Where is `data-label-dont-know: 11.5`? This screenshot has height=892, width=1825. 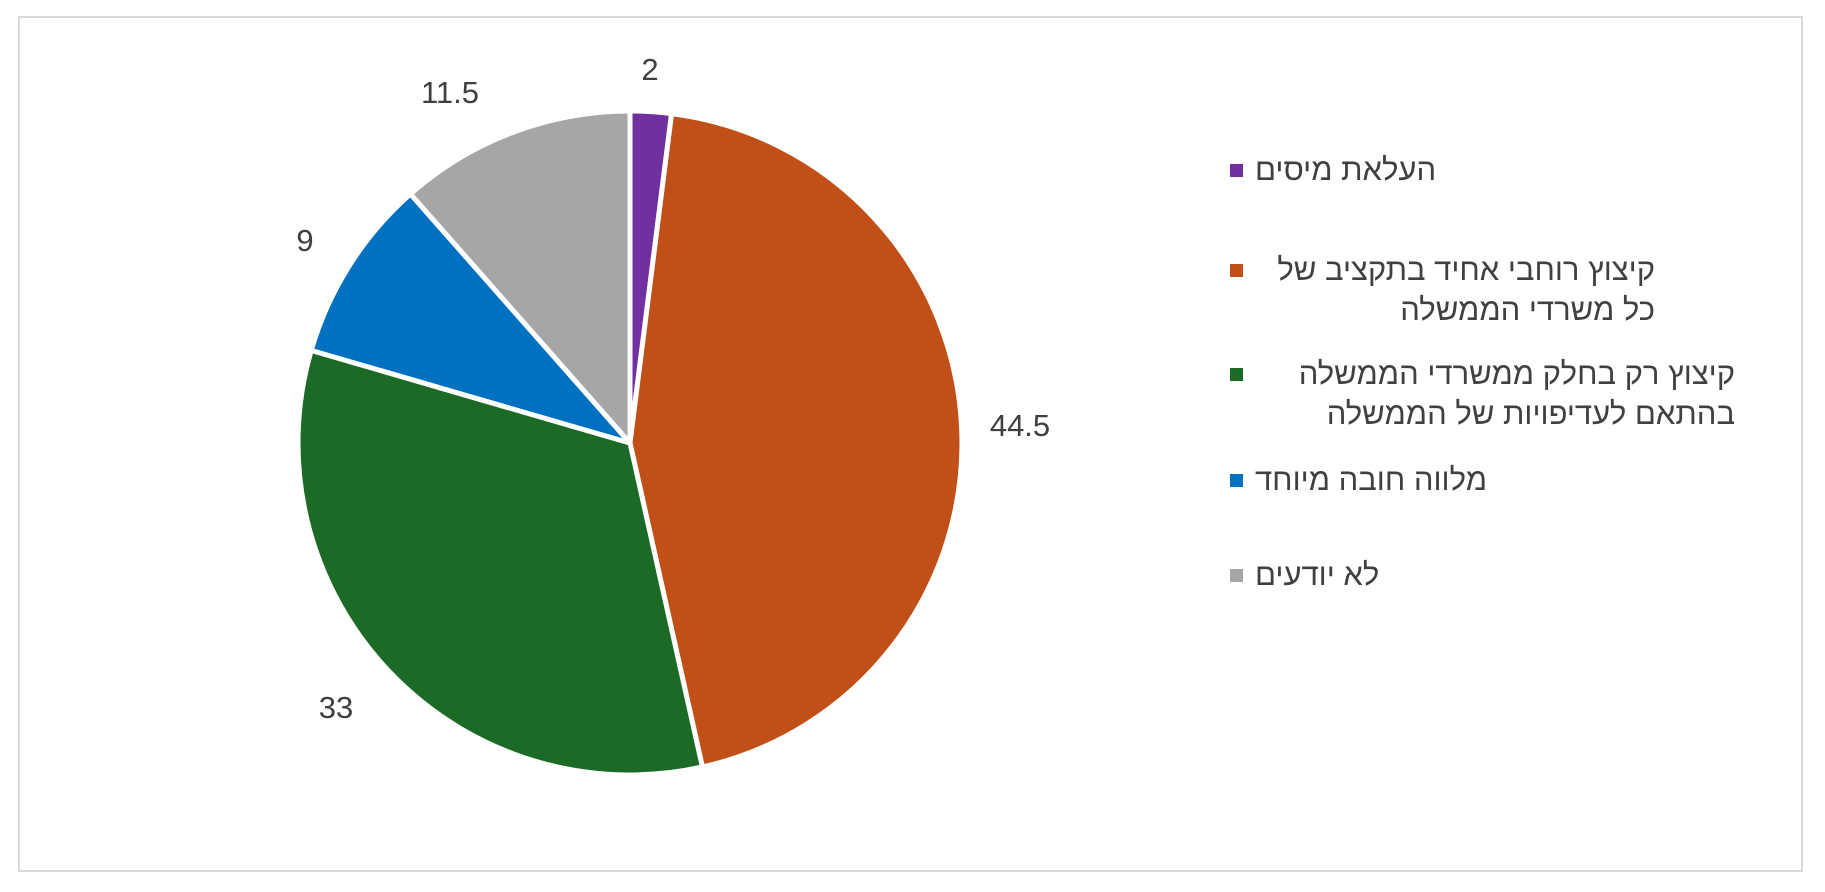
data-label-dont-know: 11.5 is located at coordinates (450, 92).